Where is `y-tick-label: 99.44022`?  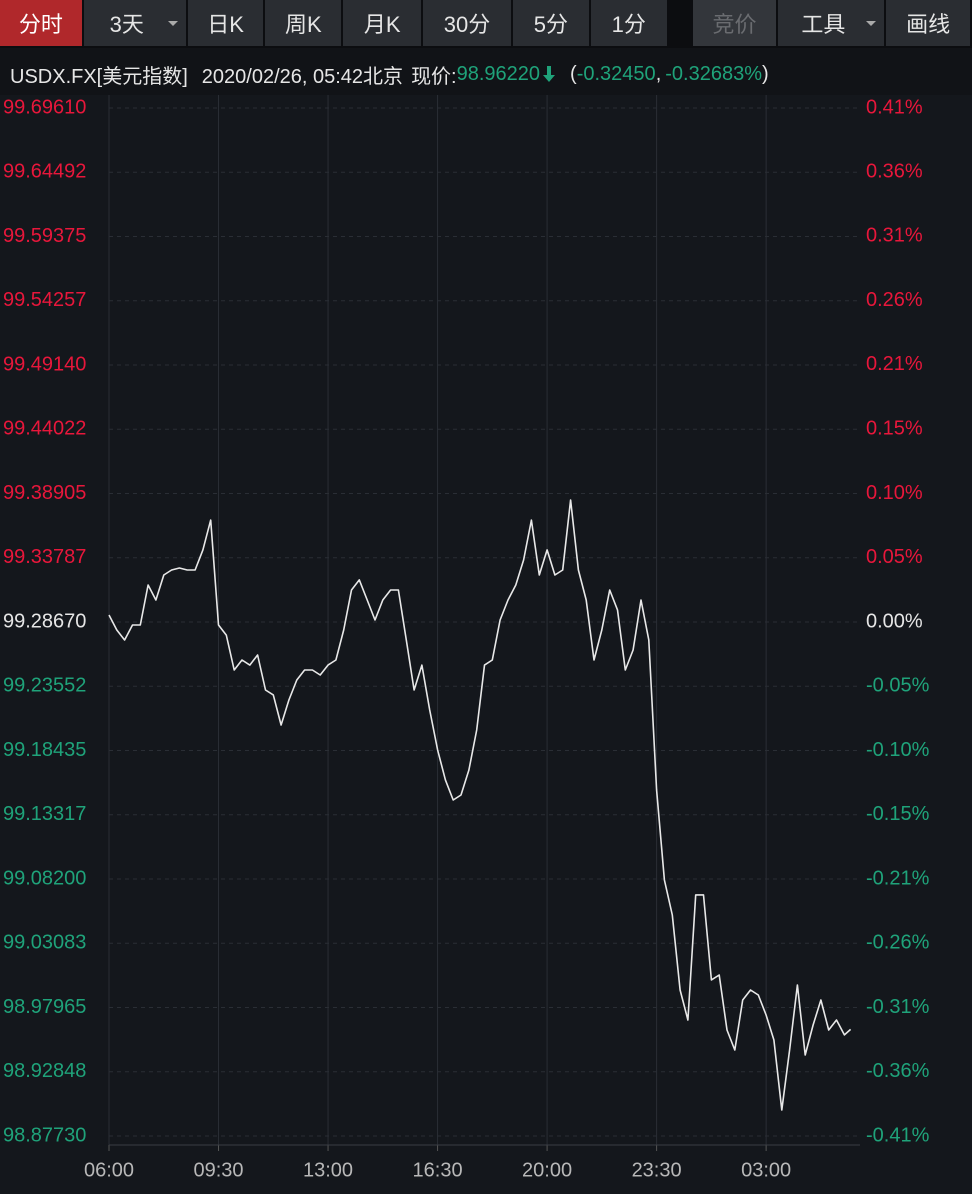
y-tick-label: 99.44022 is located at coordinates (44, 429).